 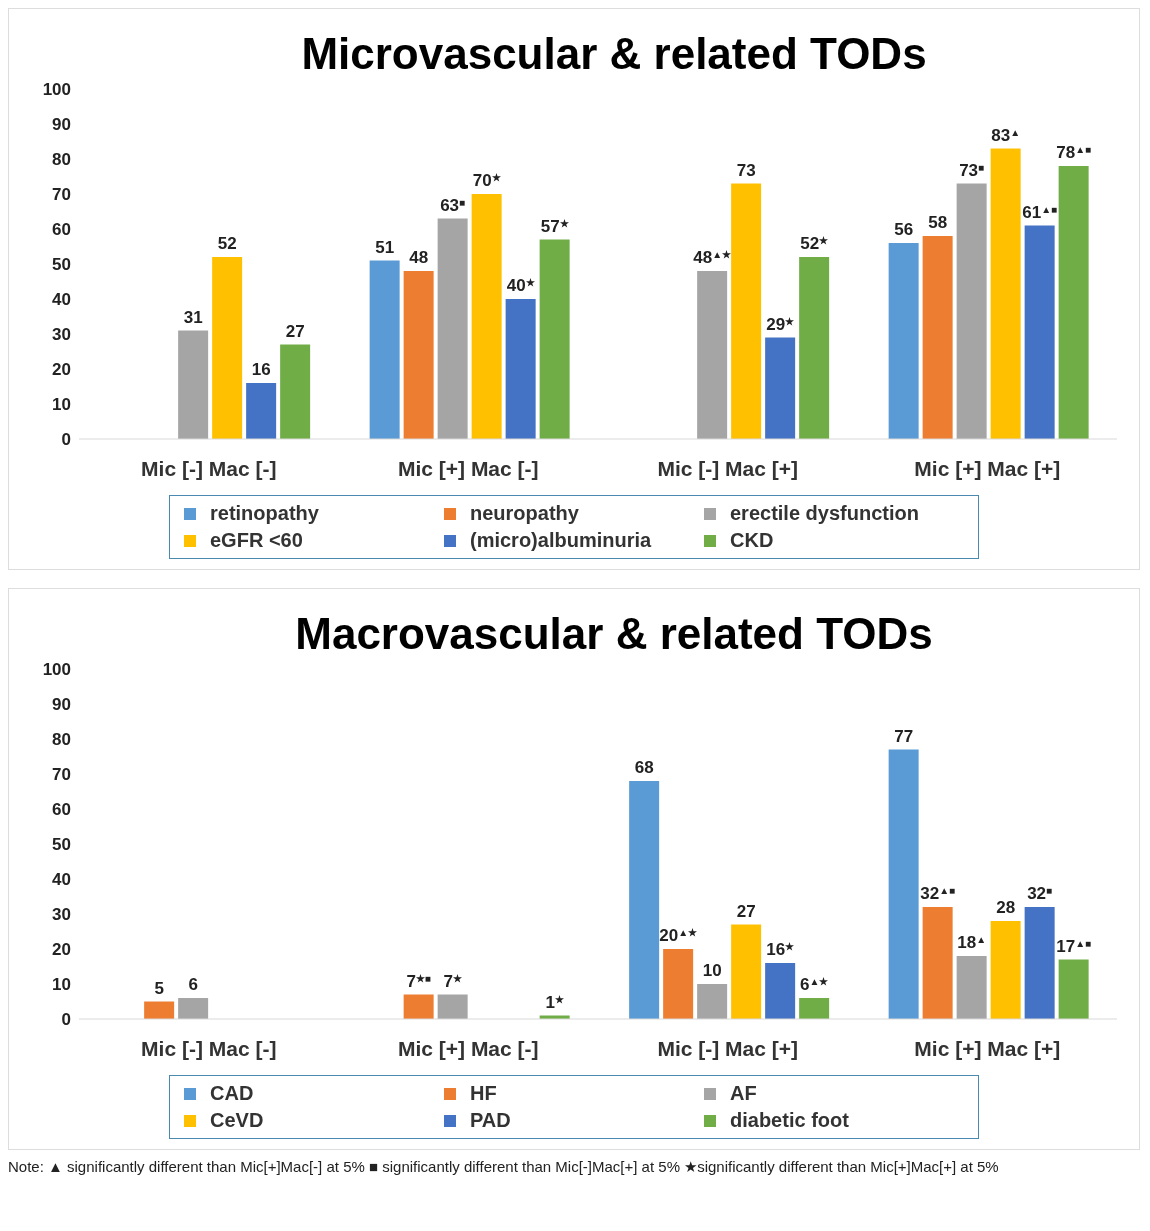 I want to click on data-label: 10, so click(x=712, y=970).